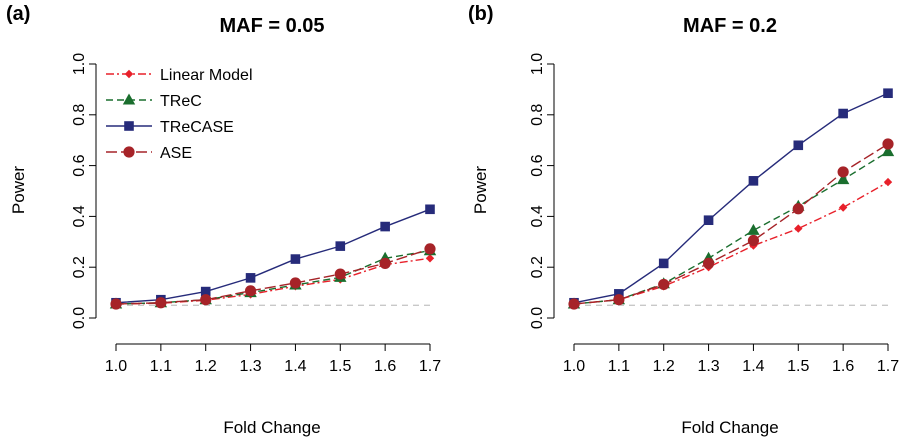 This screenshot has height=437, width=904. What do you see at coordinates (181, 101) in the screenshot?
I see `legend-label: TReC` at bounding box center [181, 101].